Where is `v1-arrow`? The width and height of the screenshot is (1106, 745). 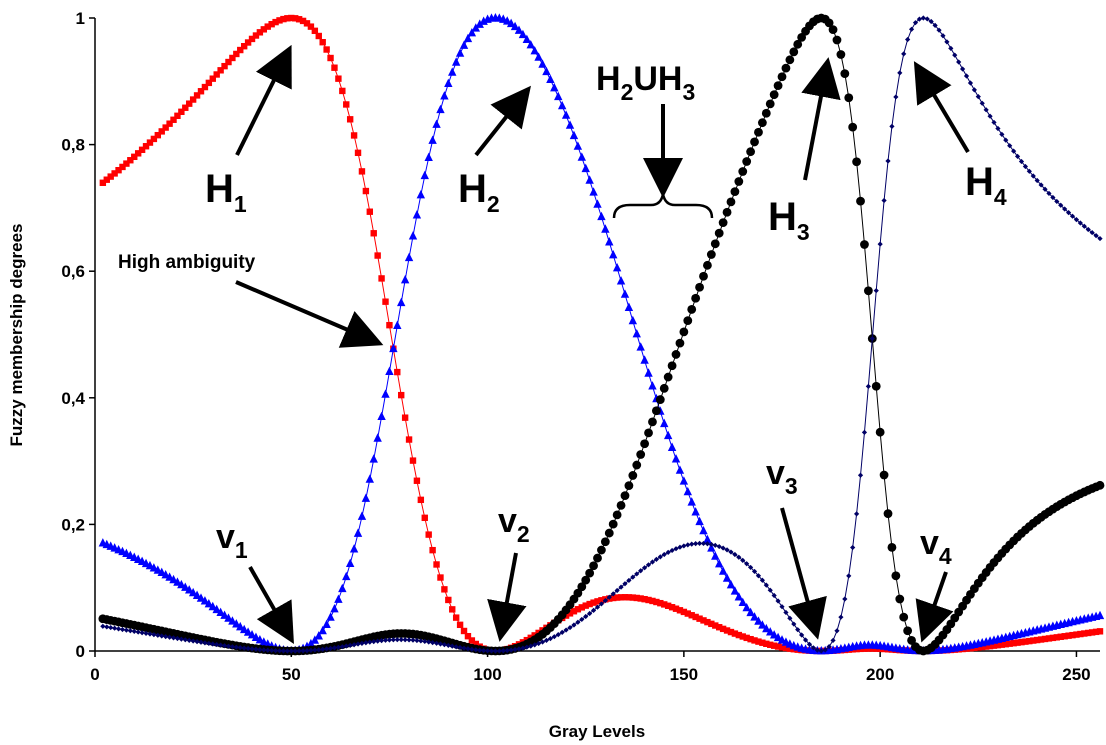 v1-arrow is located at coordinates (271, 605).